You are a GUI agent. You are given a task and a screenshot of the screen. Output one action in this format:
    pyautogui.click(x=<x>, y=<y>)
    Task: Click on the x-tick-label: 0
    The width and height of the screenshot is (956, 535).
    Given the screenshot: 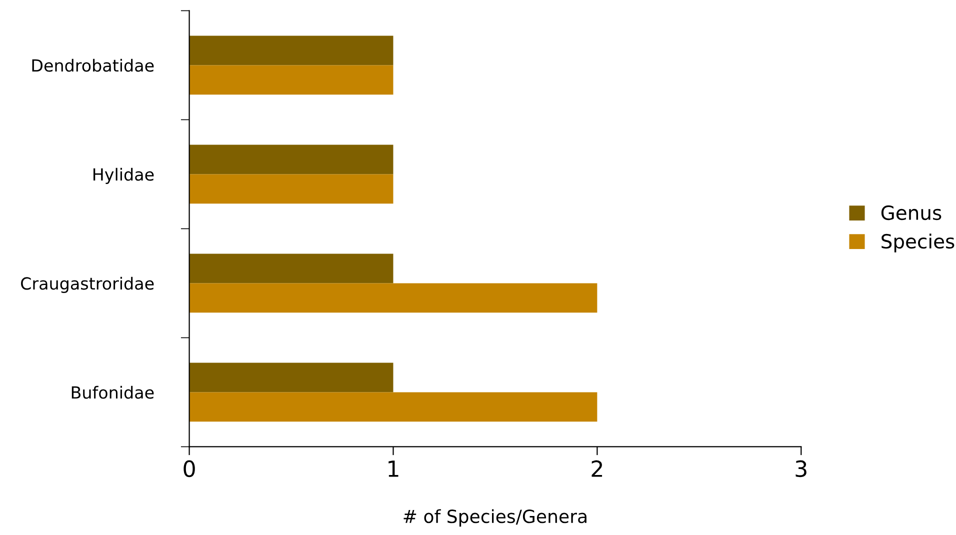 What is the action you would take?
    pyautogui.click(x=189, y=469)
    